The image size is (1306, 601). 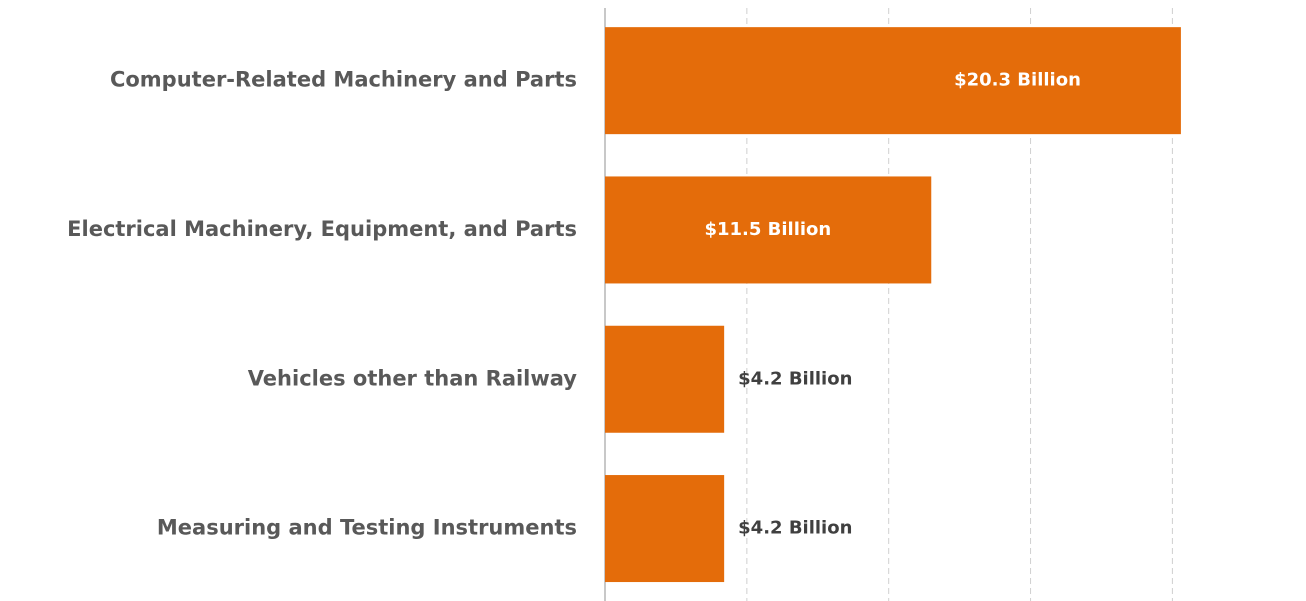 What do you see at coordinates (367, 528) in the screenshot?
I see `category-label: Measuring and Testing Instruments` at bounding box center [367, 528].